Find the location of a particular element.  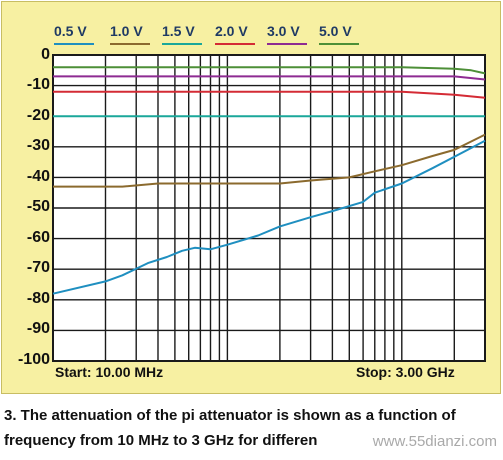

legend-label-0-5v: 0.5 V is located at coordinates (70, 31).